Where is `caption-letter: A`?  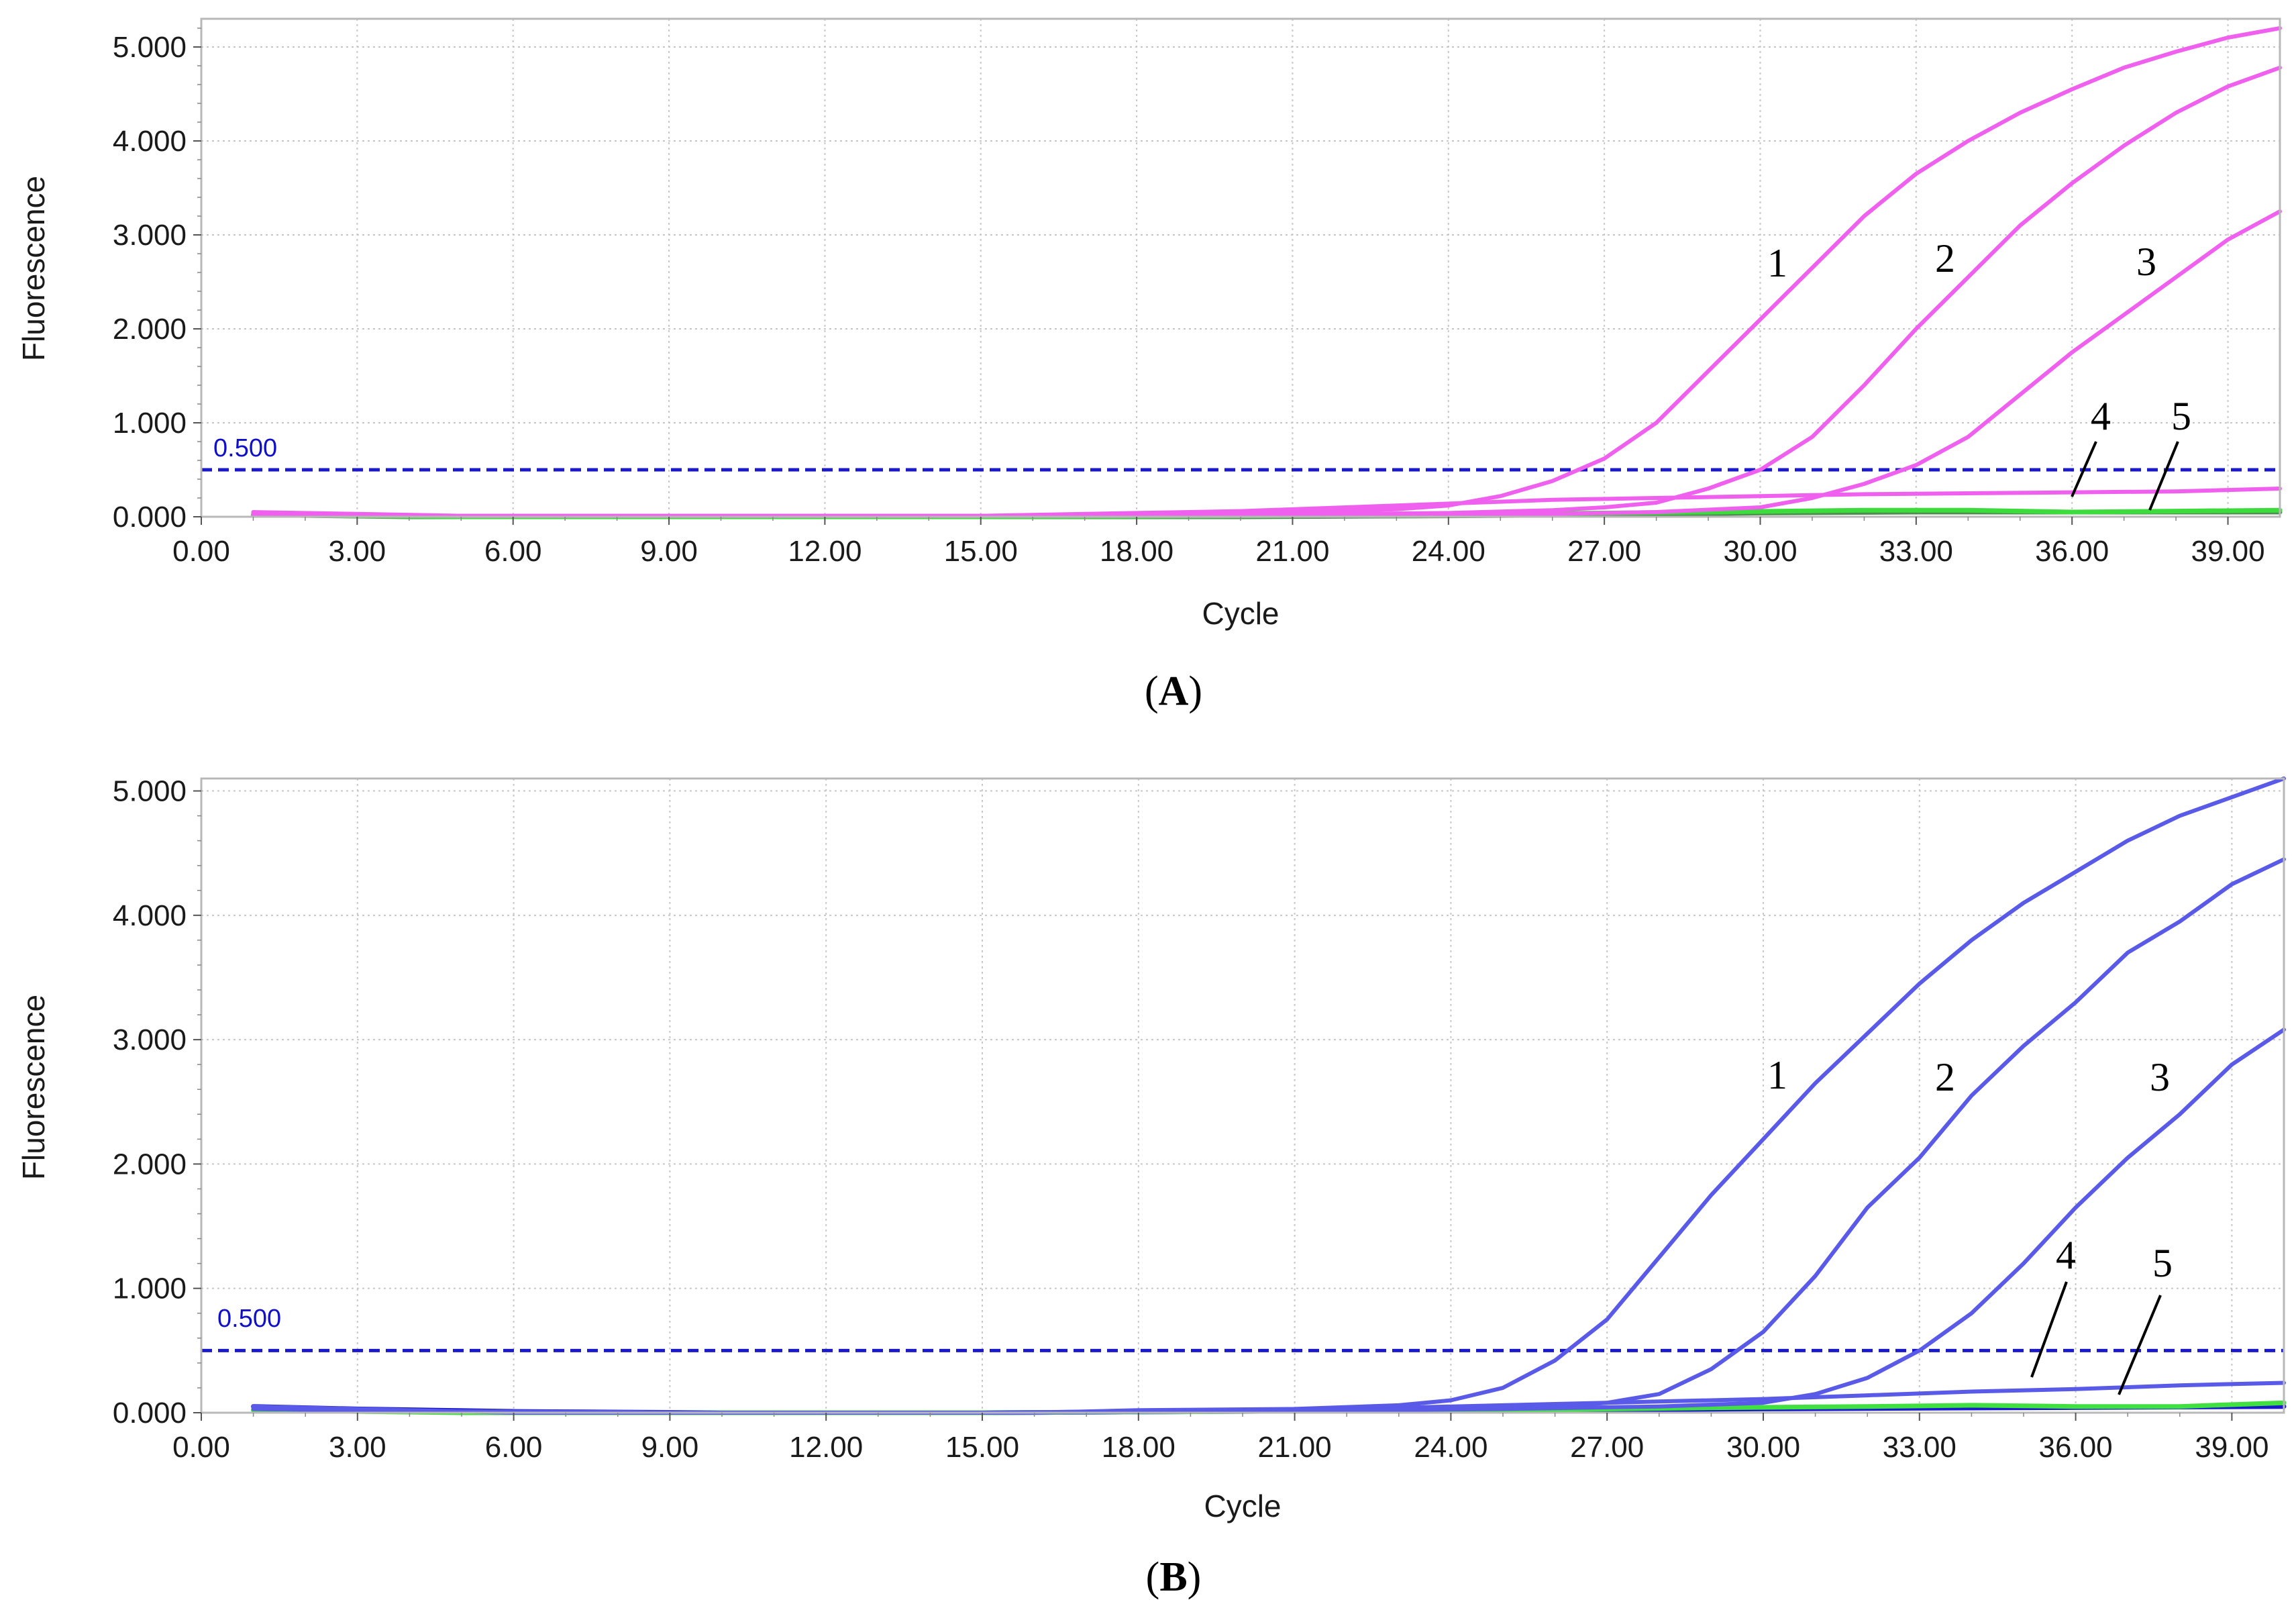
caption-letter: A is located at coordinates (1174, 691).